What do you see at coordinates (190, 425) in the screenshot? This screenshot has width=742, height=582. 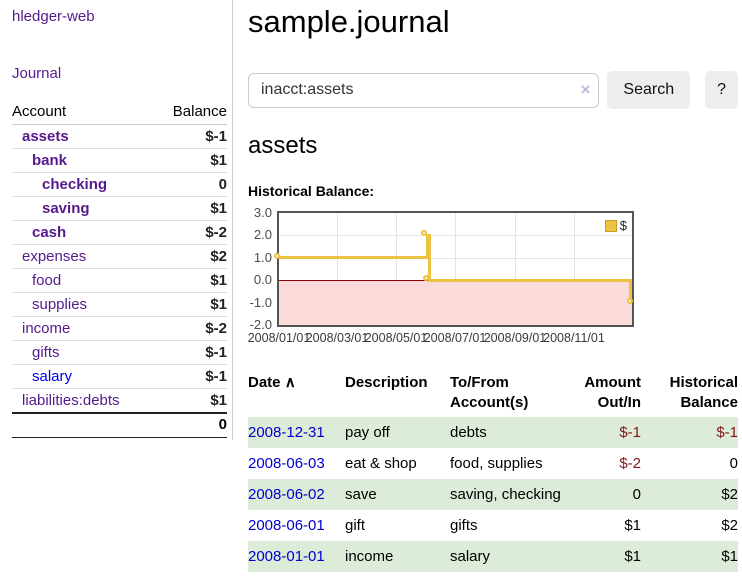 I see `accounts-total-value: 0` at bounding box center [190, 425].